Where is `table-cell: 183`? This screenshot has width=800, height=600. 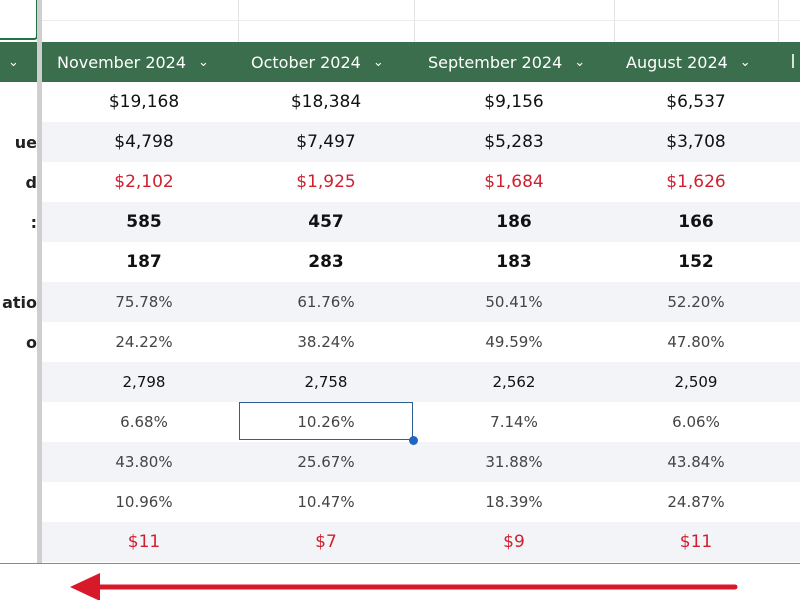
table-cell: 183 is located at coordinates (514, 262).